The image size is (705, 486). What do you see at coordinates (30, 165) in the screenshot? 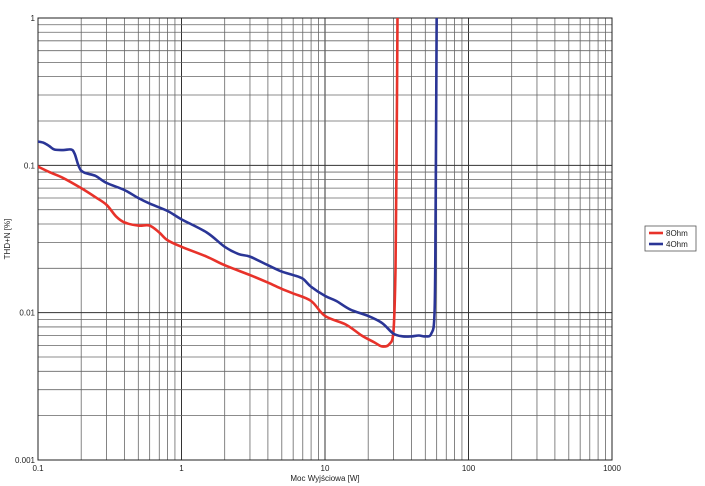
I see `y-tick-label: 0.1` at bounding box center [30, 165].